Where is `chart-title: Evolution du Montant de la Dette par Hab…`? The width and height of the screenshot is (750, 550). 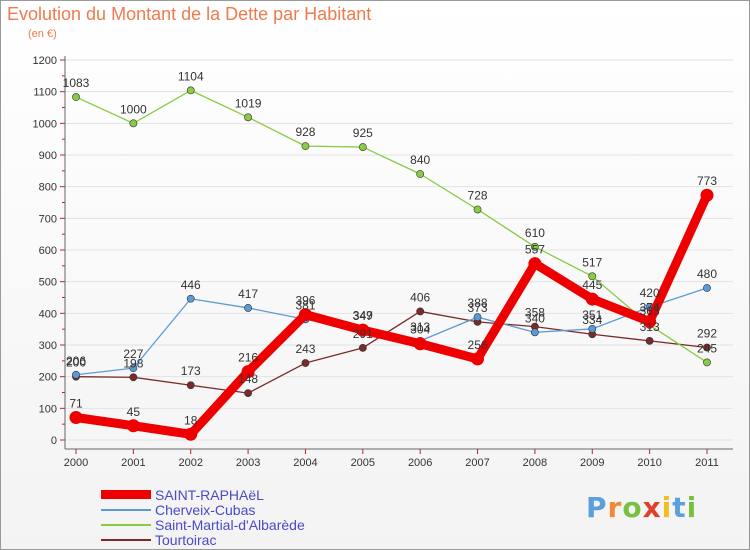 chart-title: Evolution du Montant de la Dette par Hab… is located at coordinates (189, 14).